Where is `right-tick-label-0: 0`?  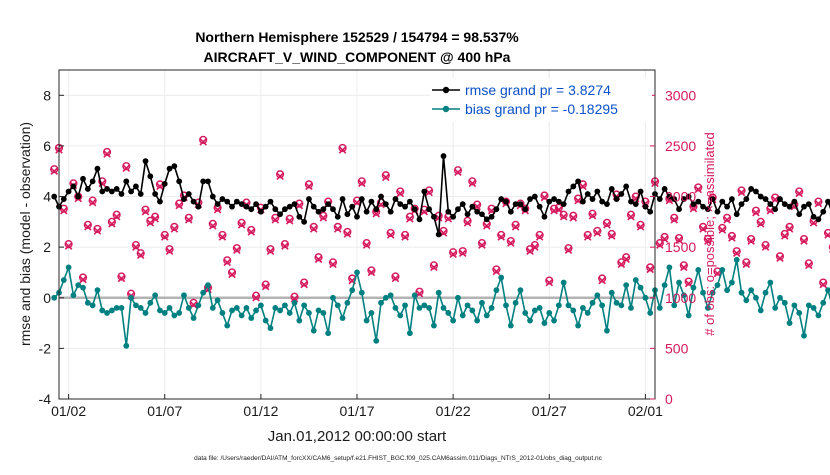 right-tick-label-0: 0 is located at coordinates (669, 399).